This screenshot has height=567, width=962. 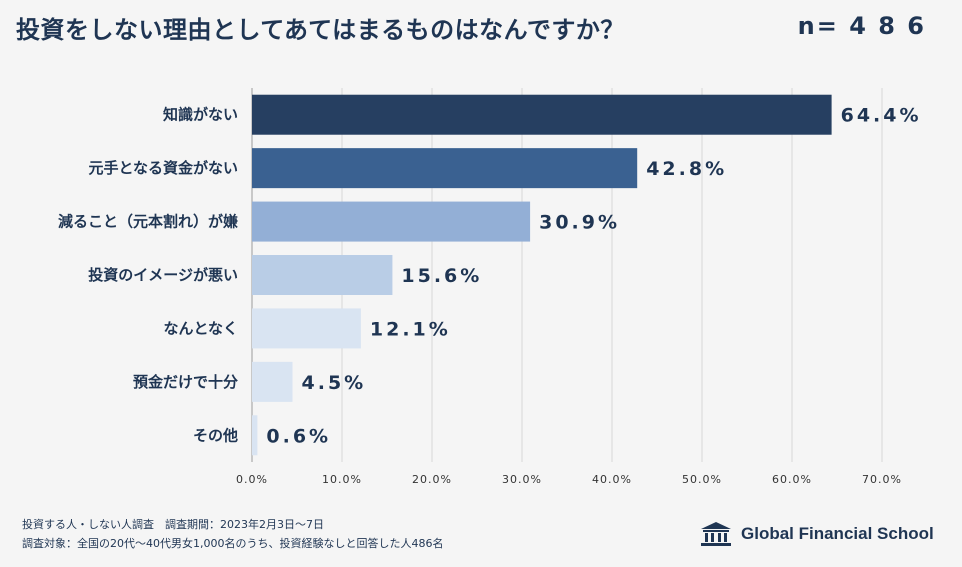 What do you see at coordinates (441, 276) in the screenshot?
I see `value-label: 15.6%` at bounding box center [441, 276].